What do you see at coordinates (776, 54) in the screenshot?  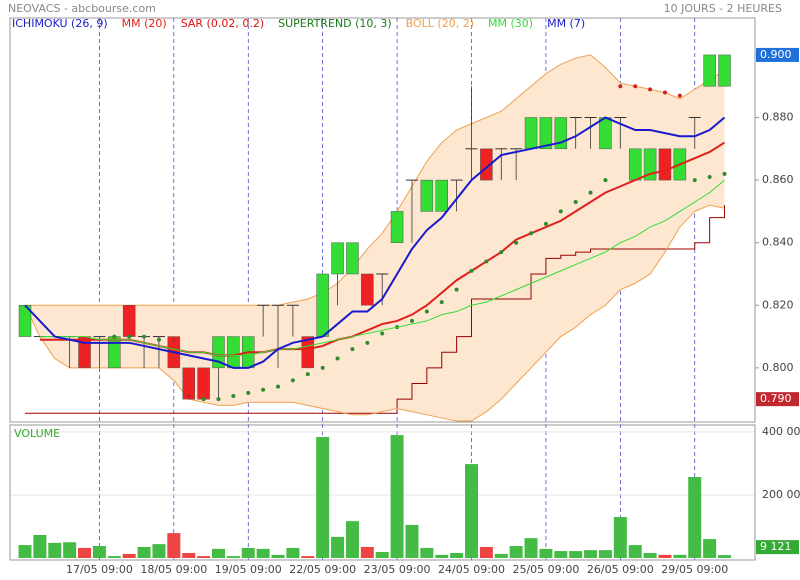 I see `price-tag-label: 0.900` at bounding box center [776, 54].